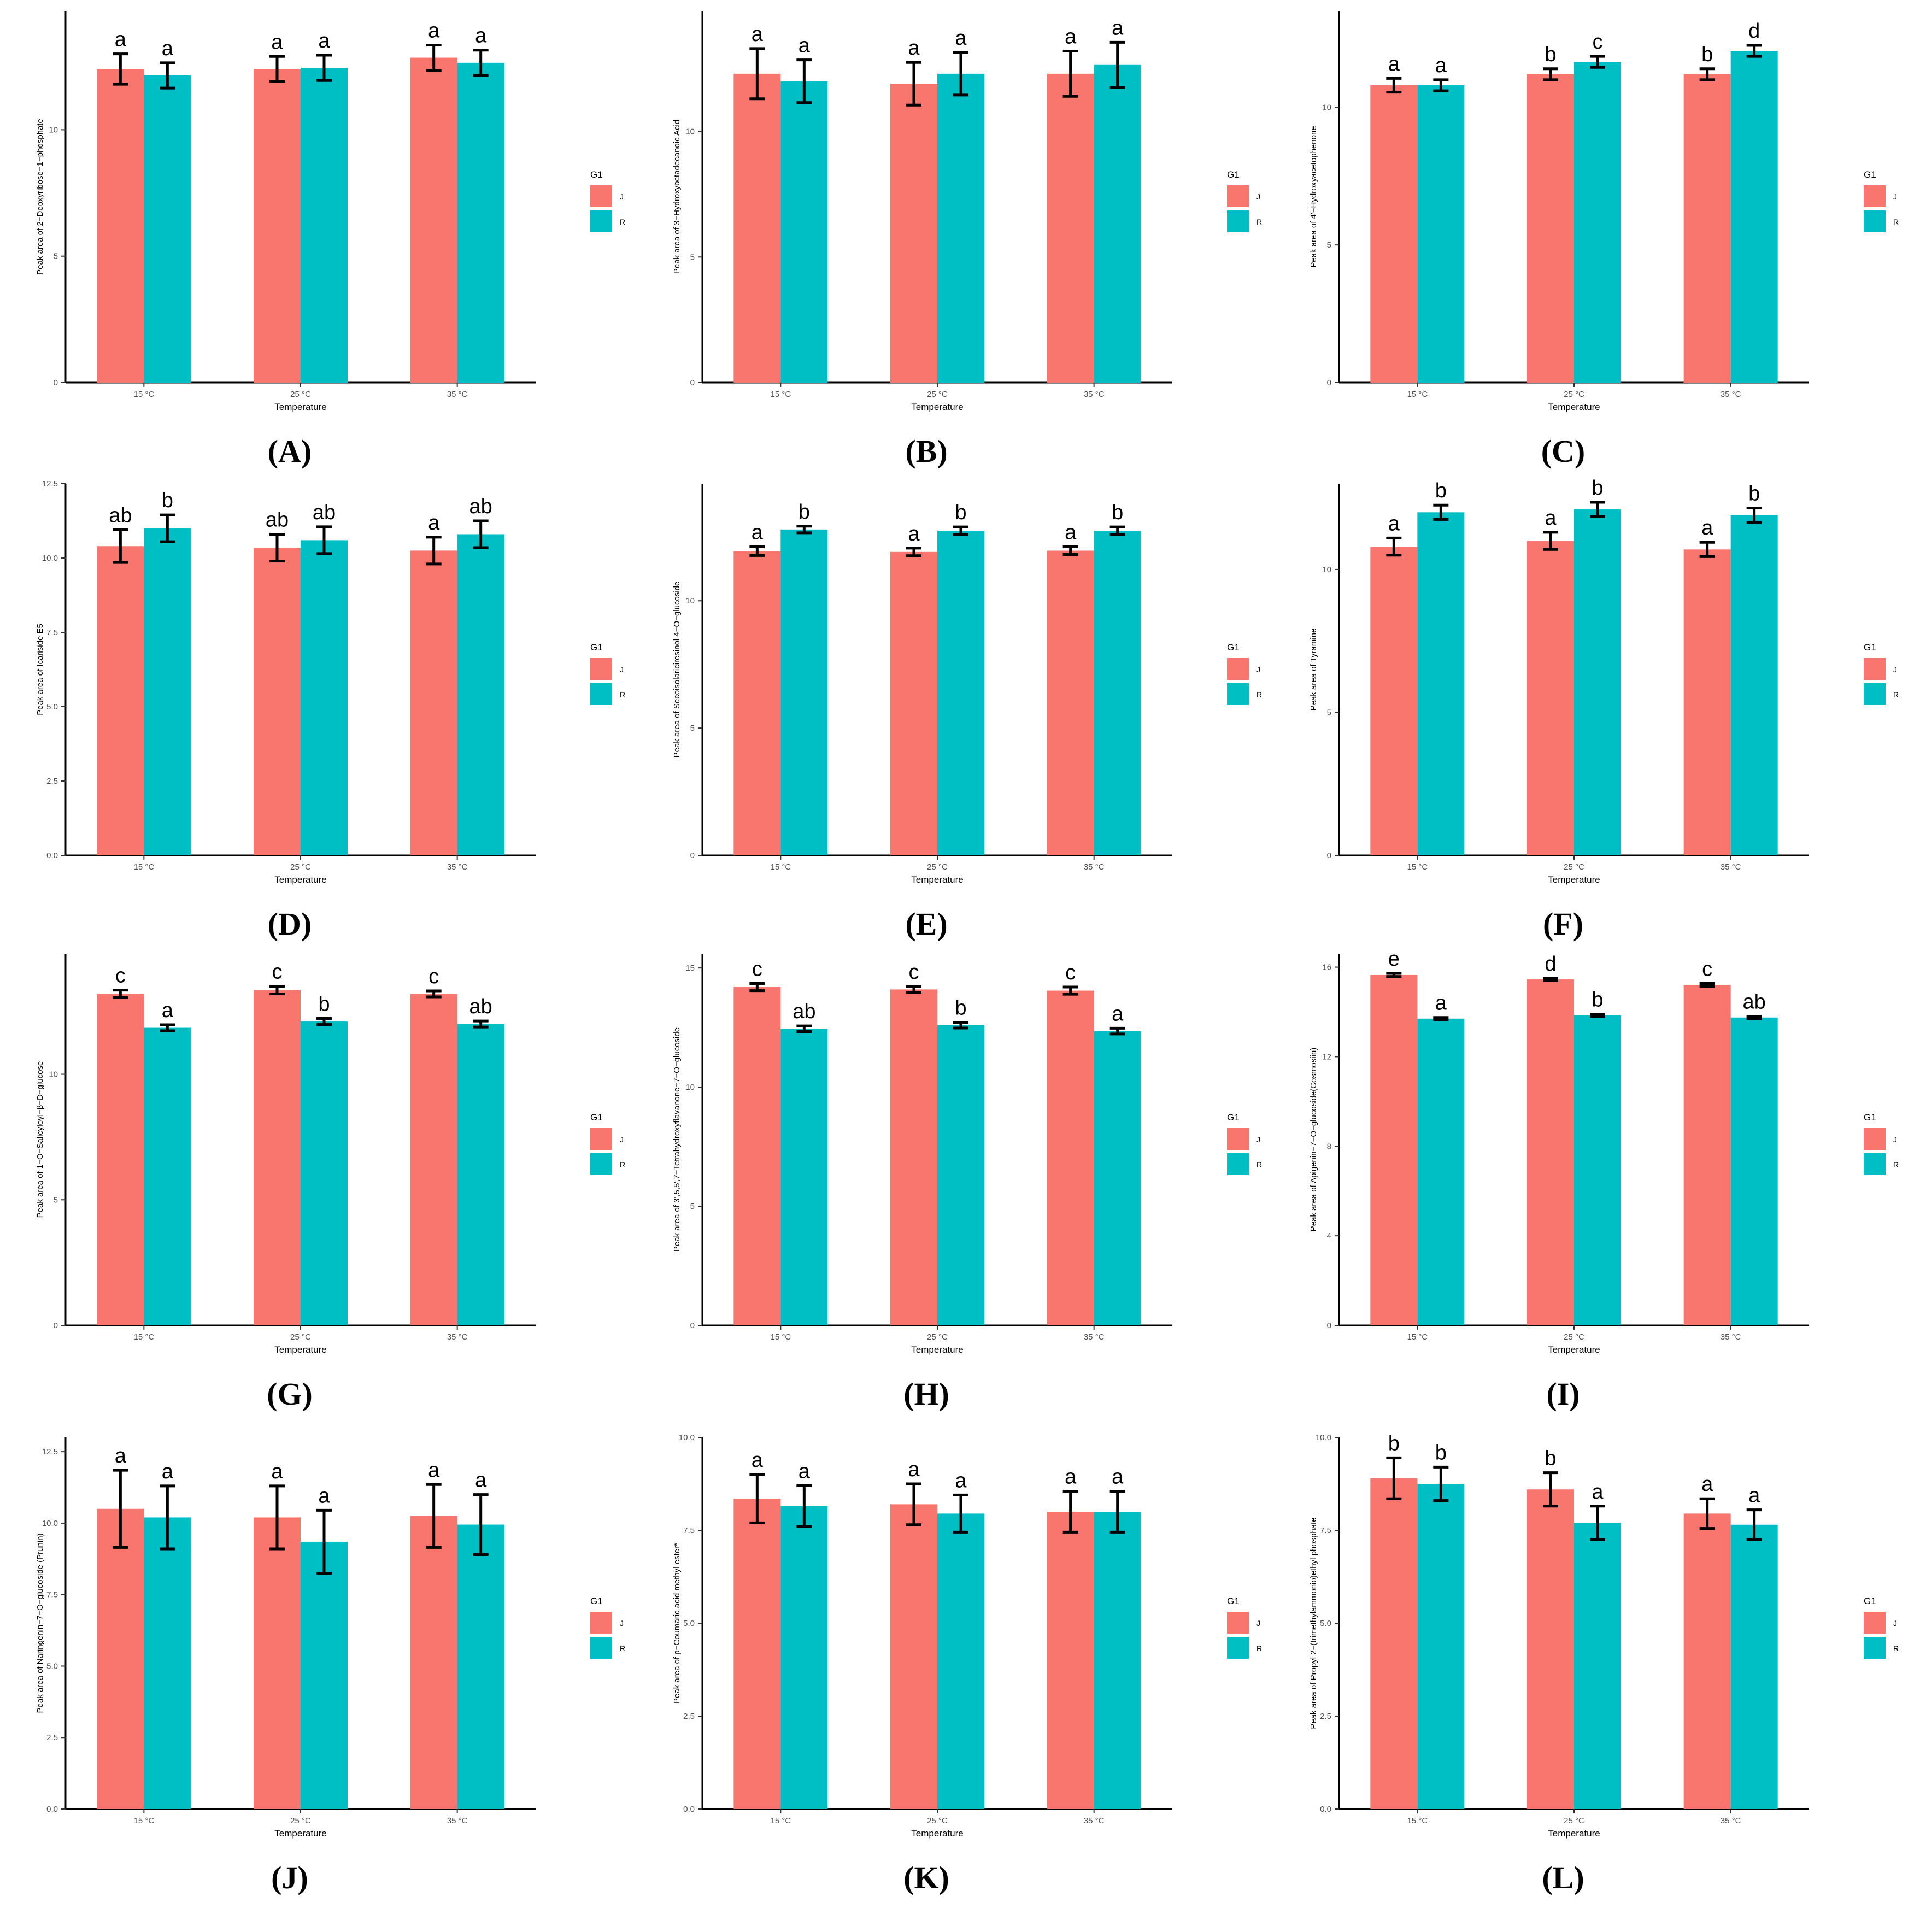  I want to click on y-tick-label: 16, so click(1326, 967).